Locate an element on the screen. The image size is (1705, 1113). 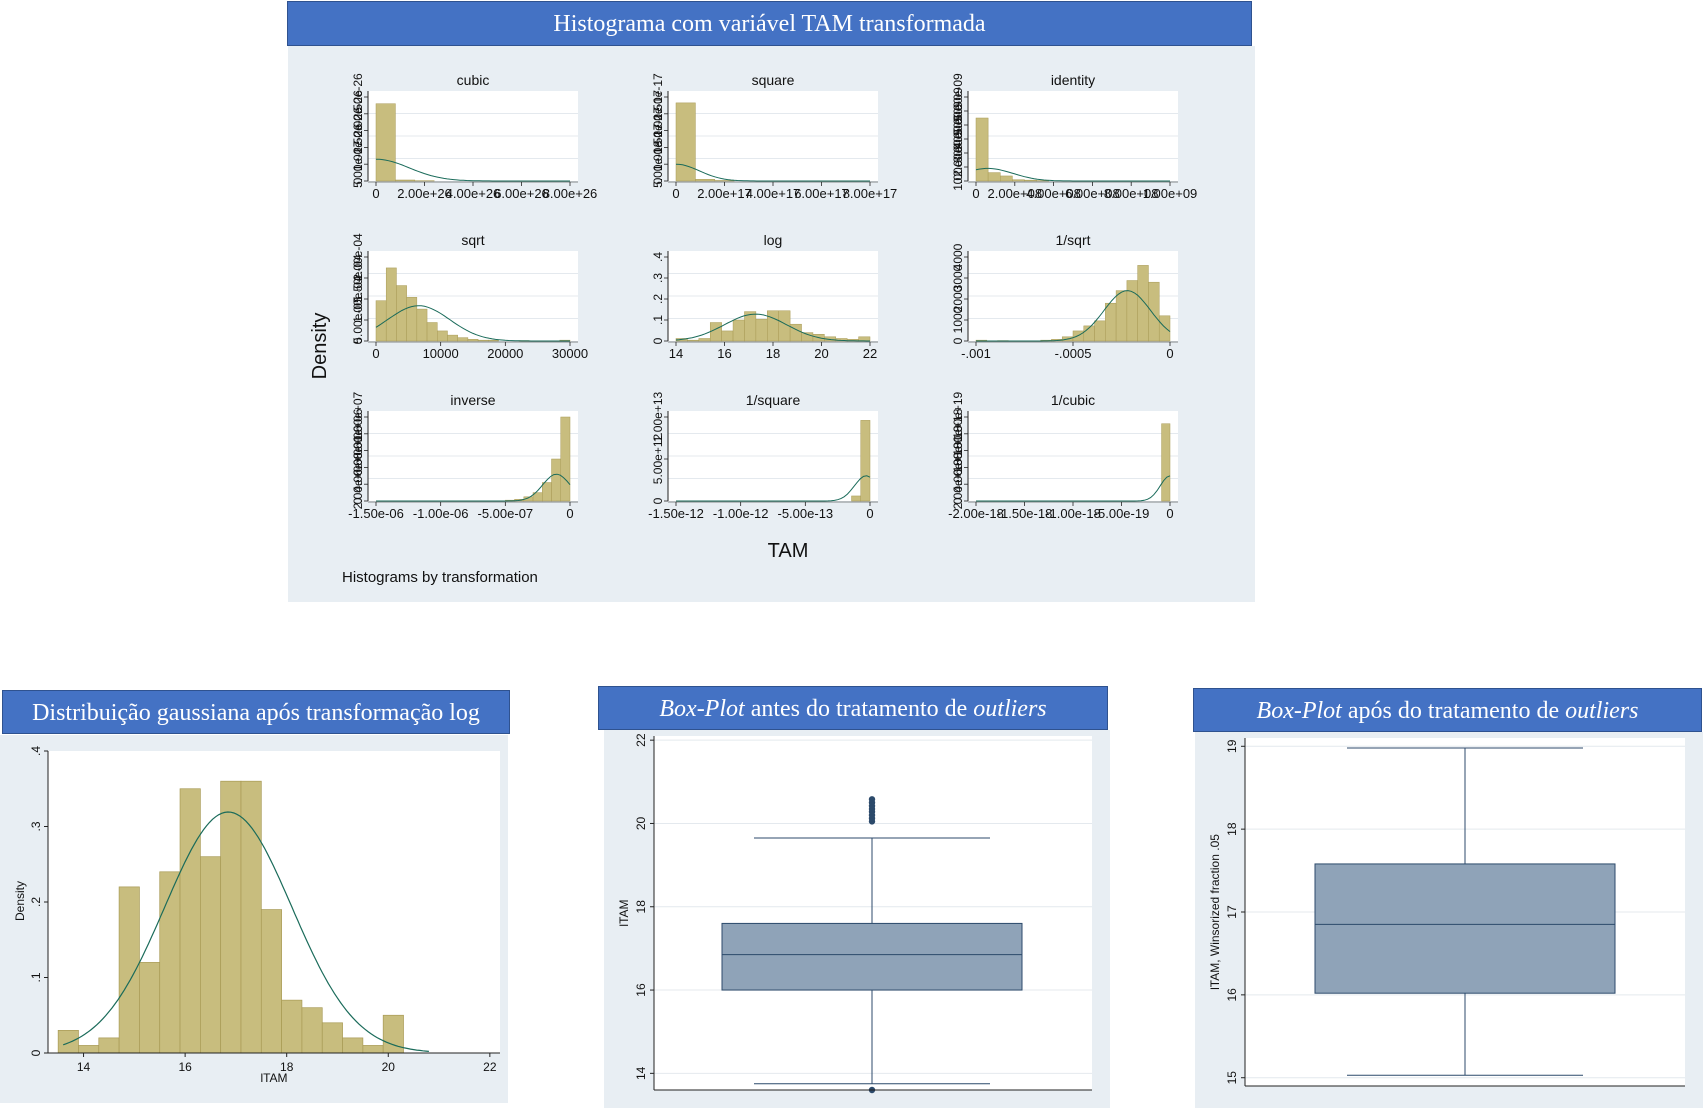
sub-6-ytick-label-0: 0 is located at coordinates (958, 340).